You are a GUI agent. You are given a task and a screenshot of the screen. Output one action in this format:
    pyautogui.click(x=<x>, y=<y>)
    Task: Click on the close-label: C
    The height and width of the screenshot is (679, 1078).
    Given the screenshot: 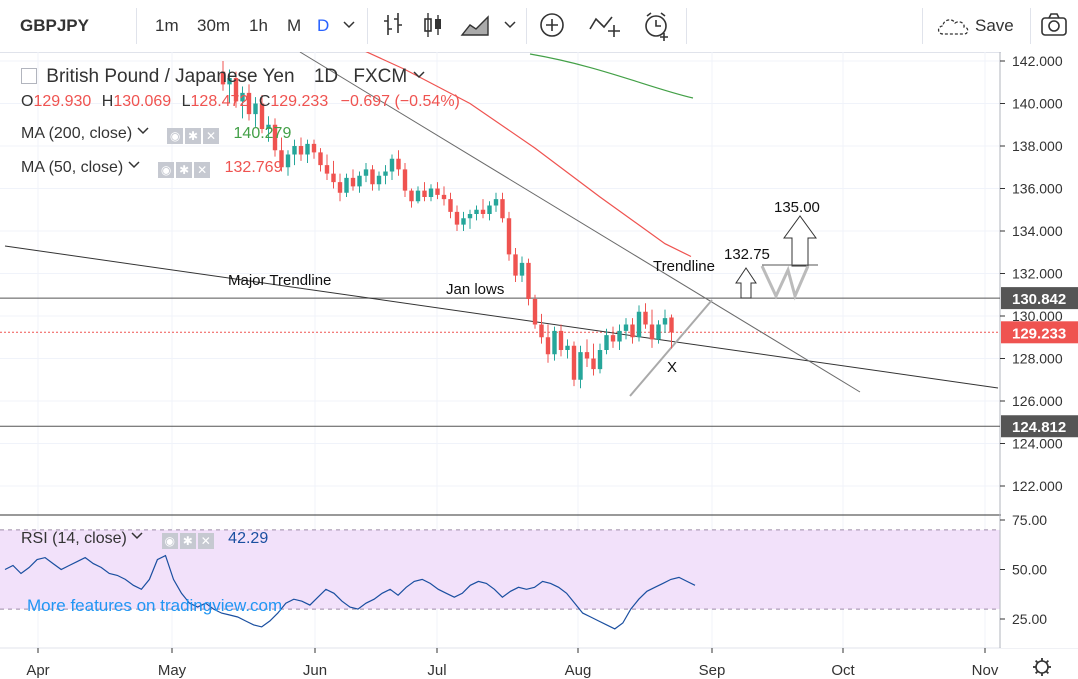 What is the action you would take?
    pyautogui.click(x=264, y=101)
    